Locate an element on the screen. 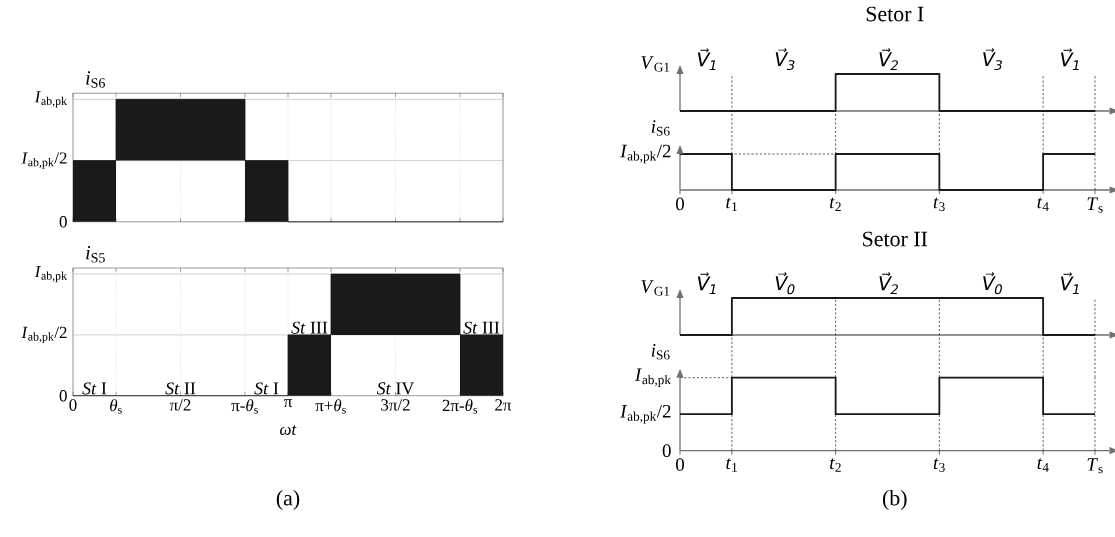  annotation: St IV is located at coordinates (395, 388).